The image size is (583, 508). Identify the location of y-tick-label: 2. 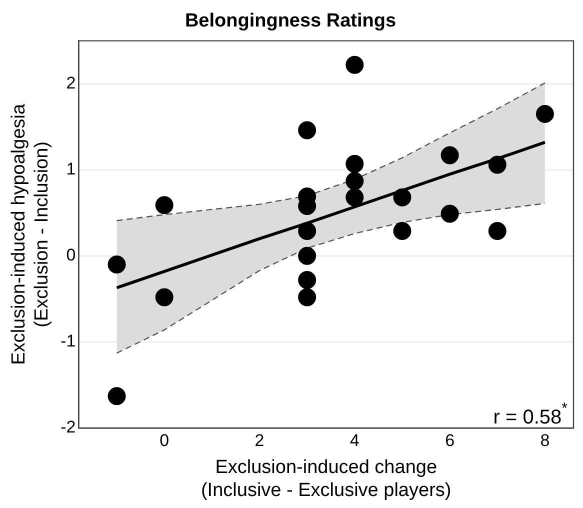
(71, 83).